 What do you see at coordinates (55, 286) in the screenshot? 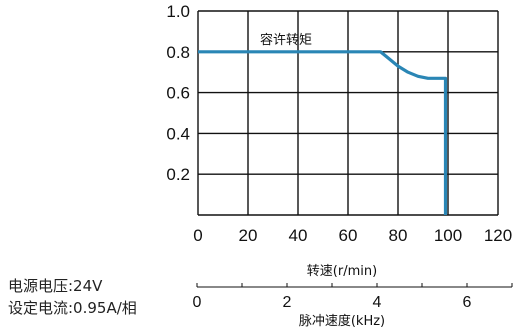
I see `supply-voltage-note: 电源电压:24V` at bounding box center [55, 286].